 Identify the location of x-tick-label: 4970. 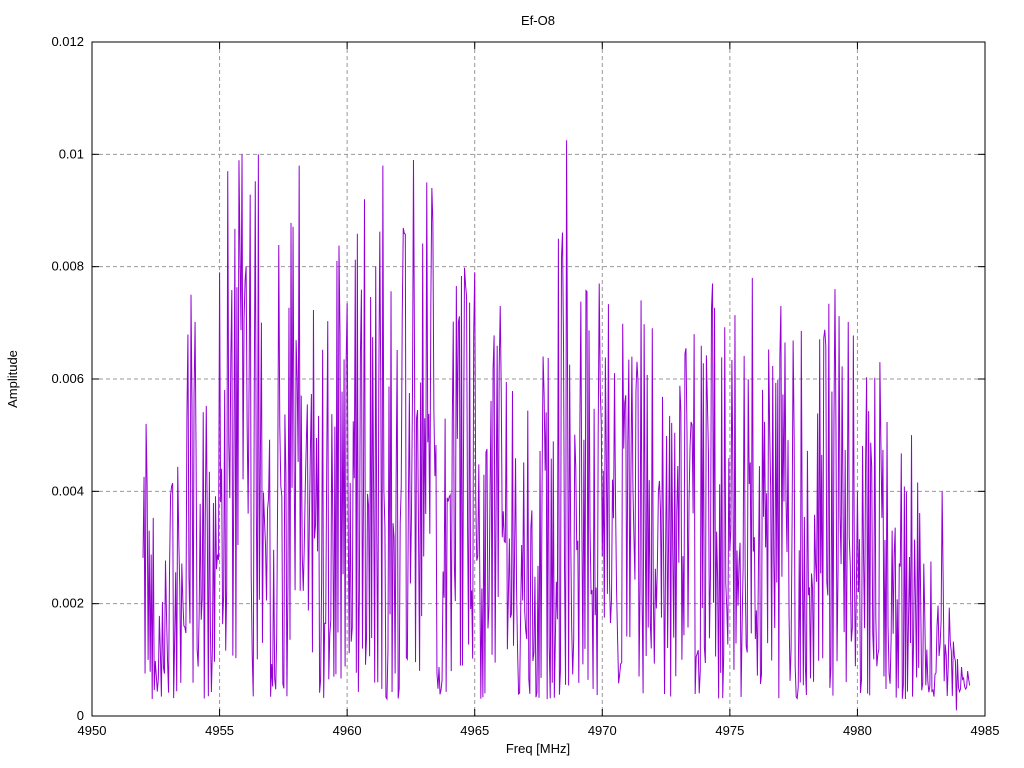
(602, 730).